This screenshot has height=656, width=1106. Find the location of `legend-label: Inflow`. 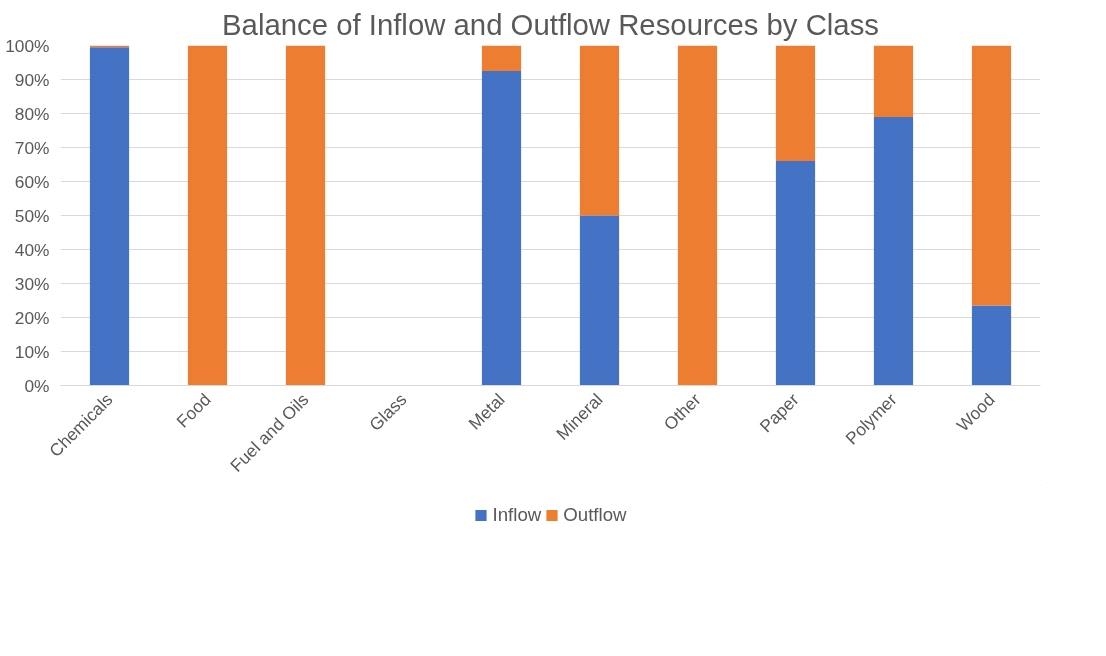

legend-label: Inflow is located at coordinates (517, 515).